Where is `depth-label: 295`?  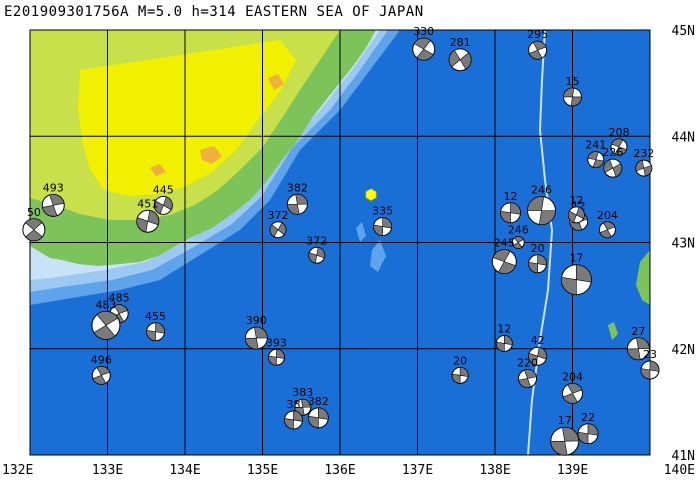 depth-label: 295 is located at coordinates (537, 34).